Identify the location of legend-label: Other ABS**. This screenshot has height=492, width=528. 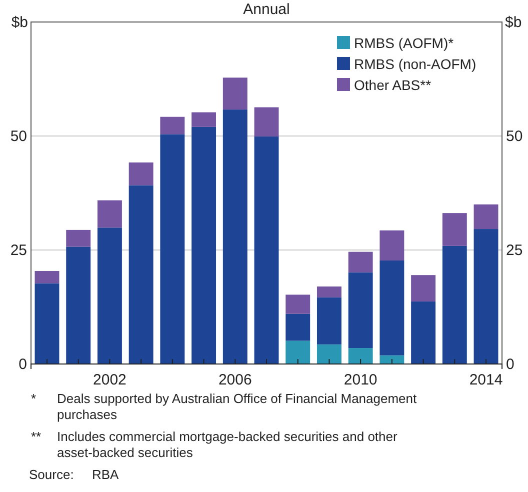
(393, 85).